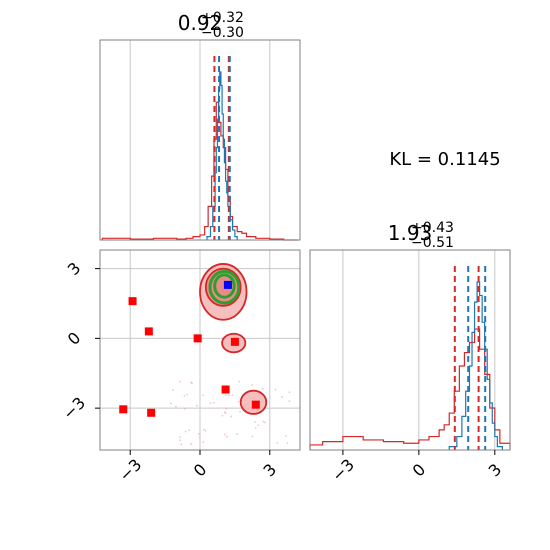  I want to click on joint-markers, so click(189, 348).